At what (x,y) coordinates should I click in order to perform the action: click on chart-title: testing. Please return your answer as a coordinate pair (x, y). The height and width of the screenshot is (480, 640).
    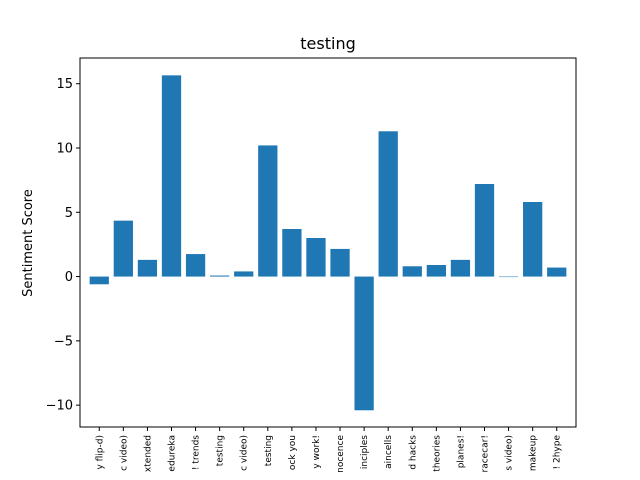
    Looking at the image, I should click on (327, 43).